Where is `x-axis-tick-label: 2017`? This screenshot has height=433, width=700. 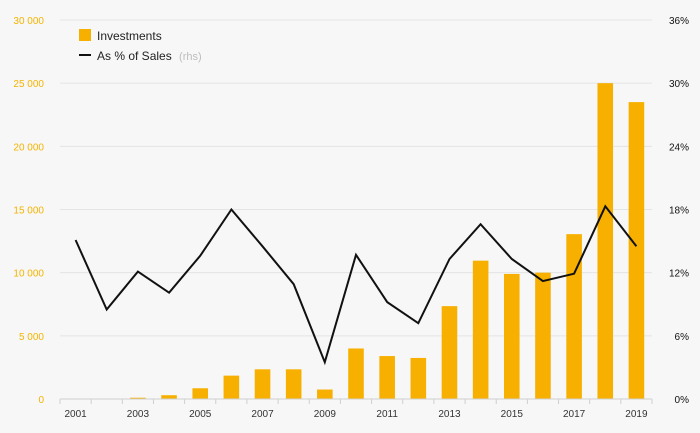
x-axis-tick-label: 2017 is located at coordinates (574, 414).